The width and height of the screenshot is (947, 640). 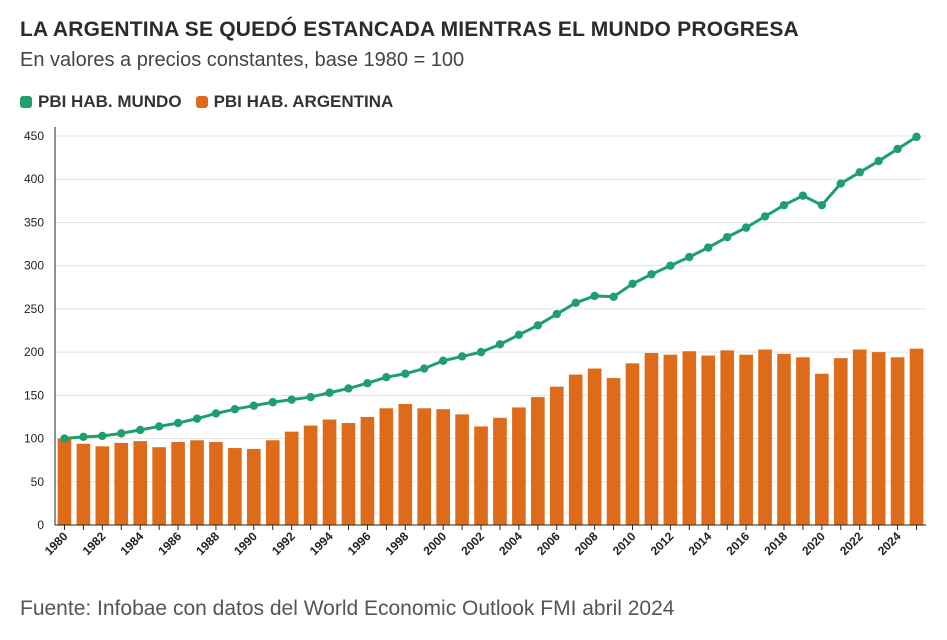 What do you see at coordinates (235, 486) in the screenshot?
I see `bar-argentina-1989` at bounding box center [235, 486].